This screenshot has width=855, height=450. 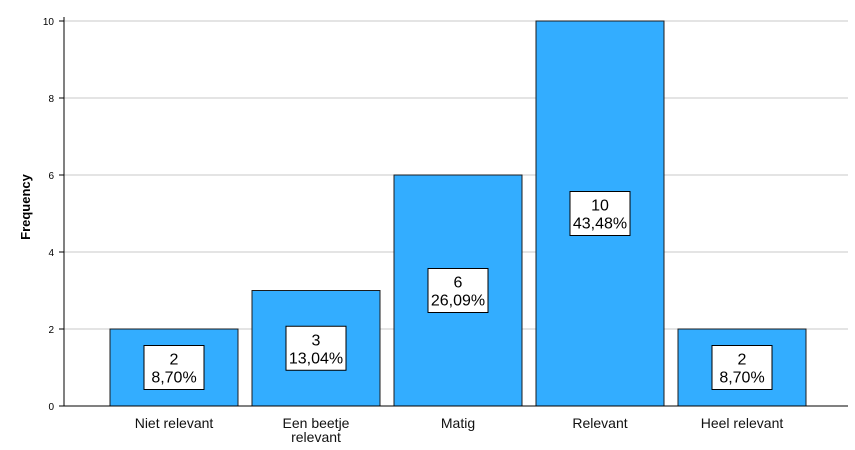 What do you see at coordinates (25, 206) in the screenshot?
I see `y-axis-title: Frequency` at bounding box center [25, 206].